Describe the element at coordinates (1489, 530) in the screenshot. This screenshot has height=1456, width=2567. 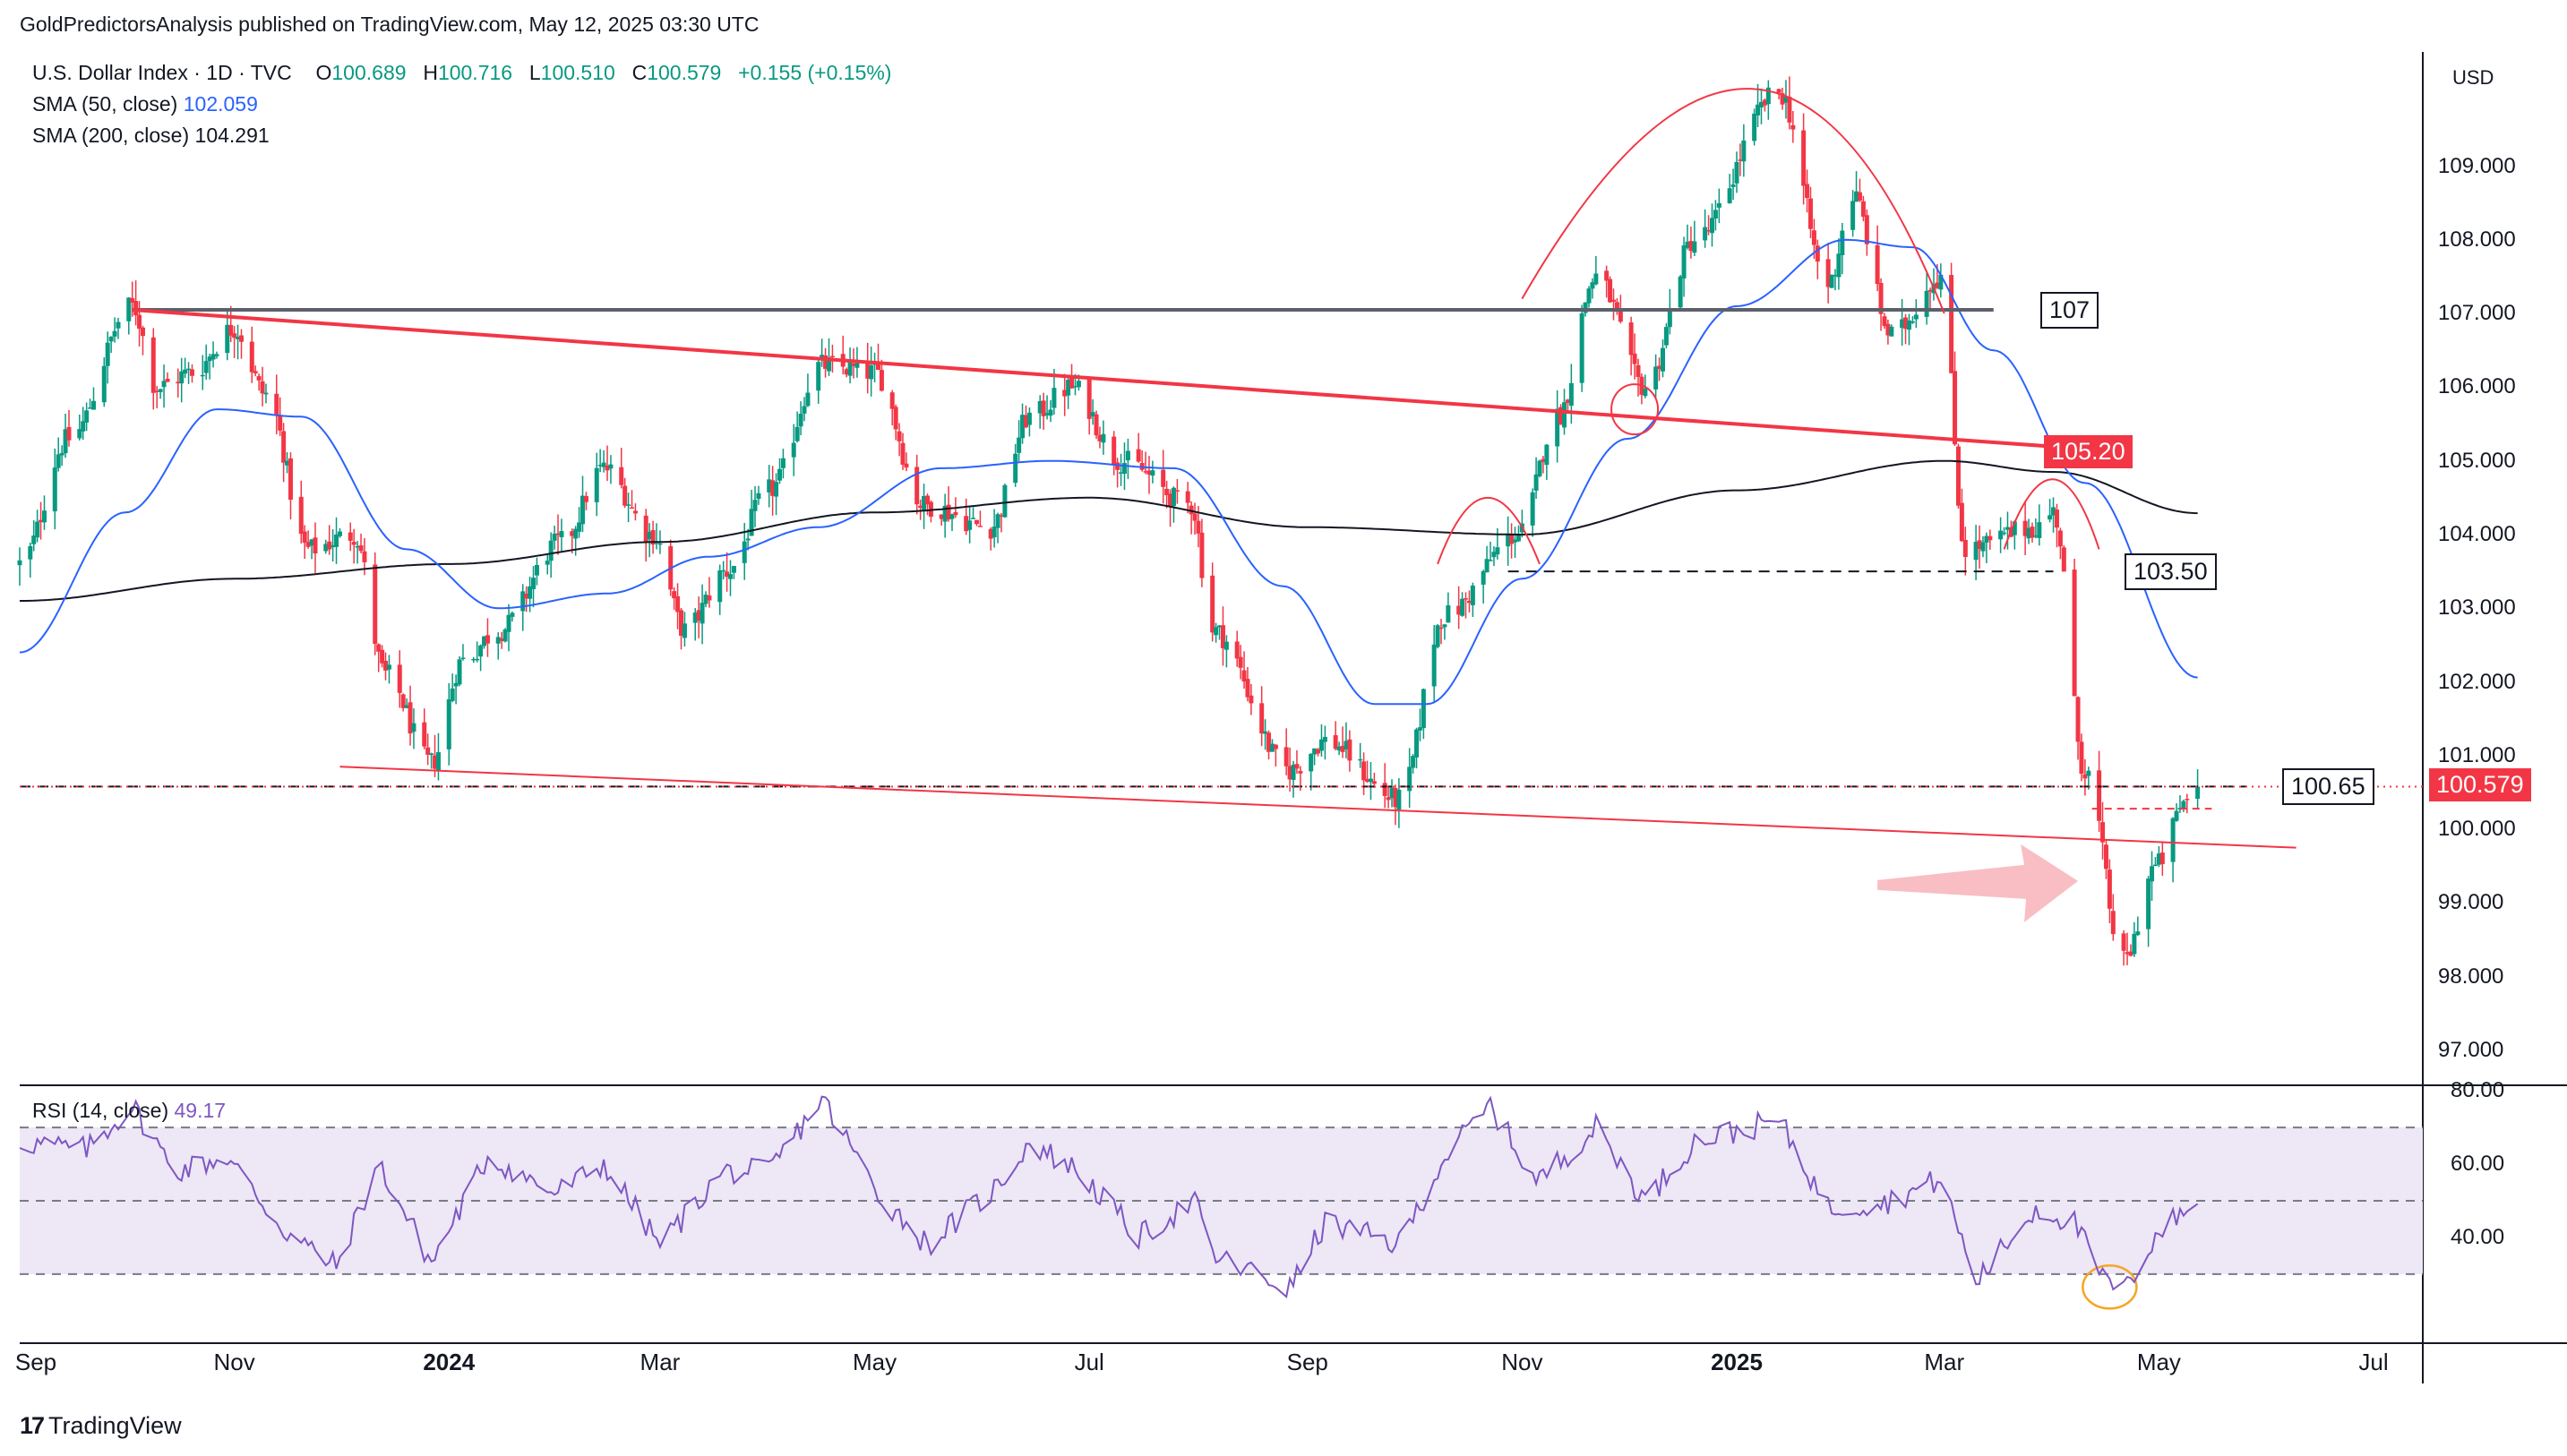
I see `left-small-arc` at that location.